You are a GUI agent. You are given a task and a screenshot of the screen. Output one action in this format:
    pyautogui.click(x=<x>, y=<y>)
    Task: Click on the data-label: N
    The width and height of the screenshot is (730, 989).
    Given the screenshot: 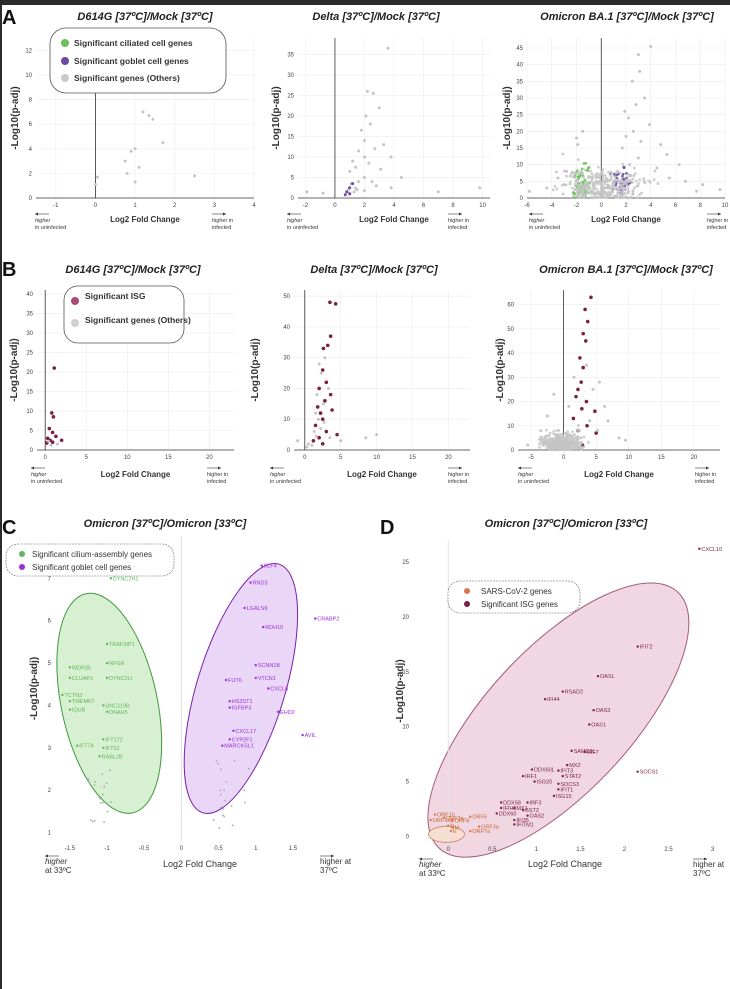 What is the action you would take?
    pyautogui.click(x=452, y=827)
    